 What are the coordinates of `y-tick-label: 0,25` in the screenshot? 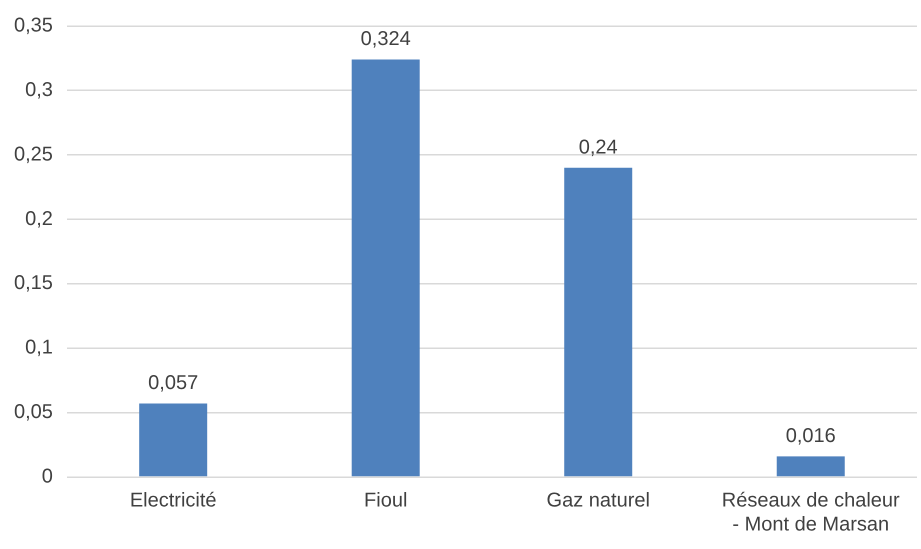 It's located at (33, 154).